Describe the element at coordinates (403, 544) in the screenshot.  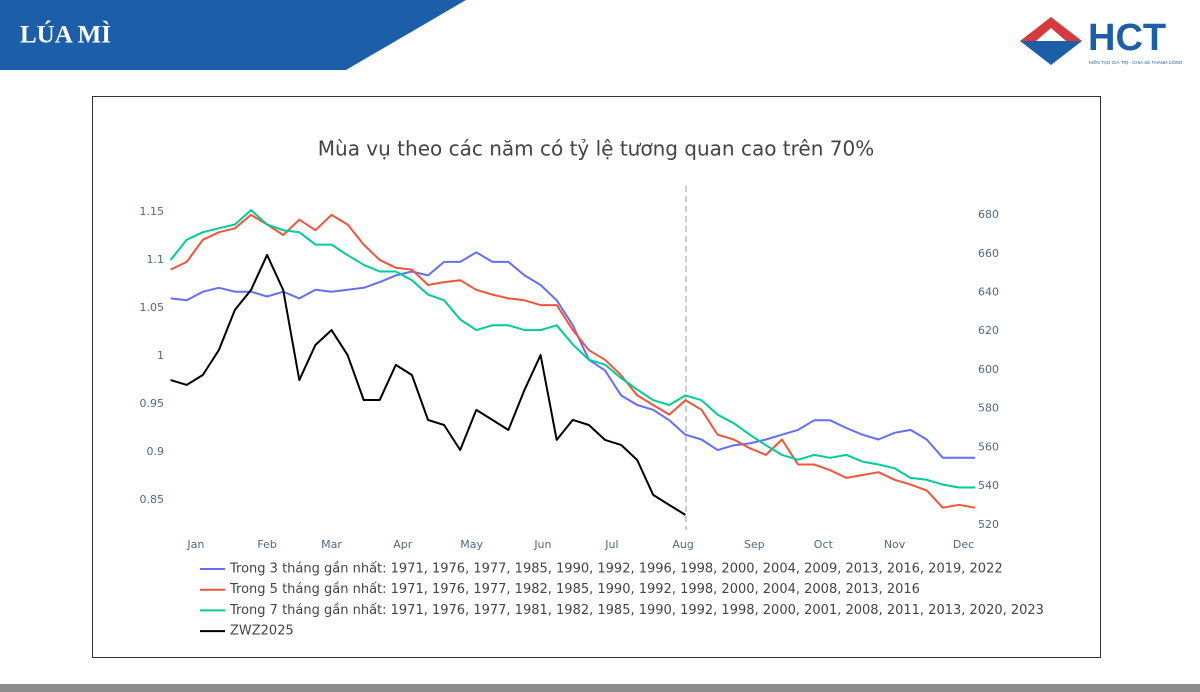
I see `x-tick-label: Apr` at that location.